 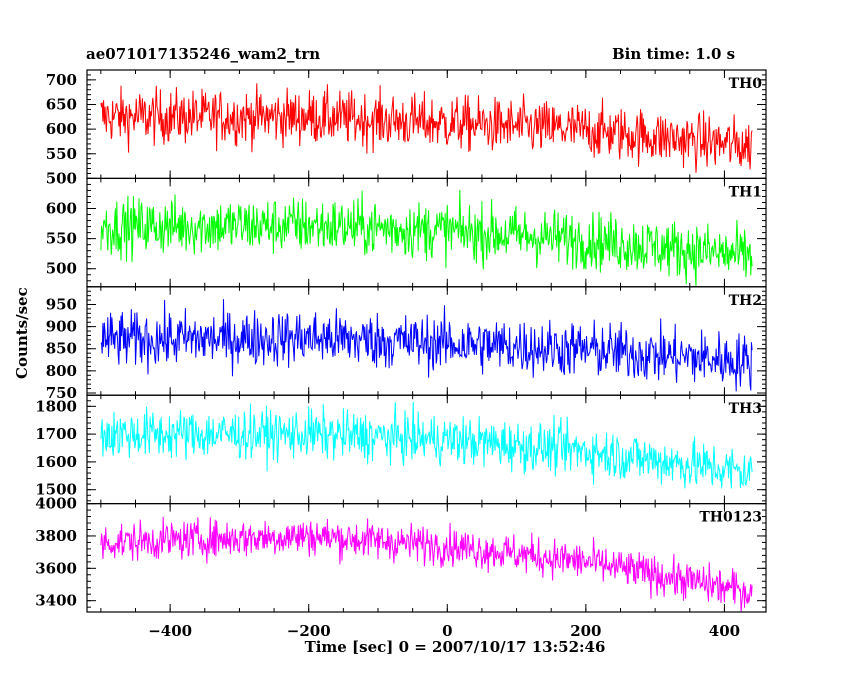 I want to click on panel-label-th0123: TH0123, so click(x=730, y=518).